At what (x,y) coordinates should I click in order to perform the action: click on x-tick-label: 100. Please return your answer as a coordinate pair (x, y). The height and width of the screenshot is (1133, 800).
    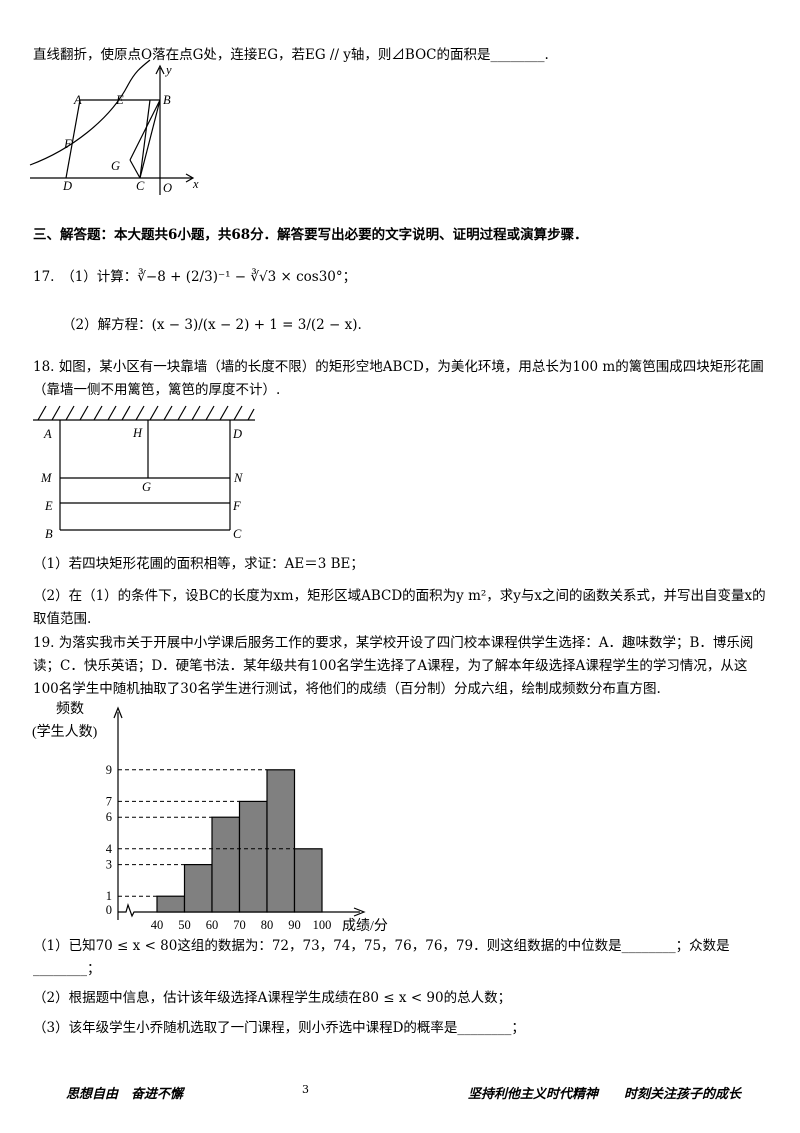
    Looking at the image, I should click on (322, 925).